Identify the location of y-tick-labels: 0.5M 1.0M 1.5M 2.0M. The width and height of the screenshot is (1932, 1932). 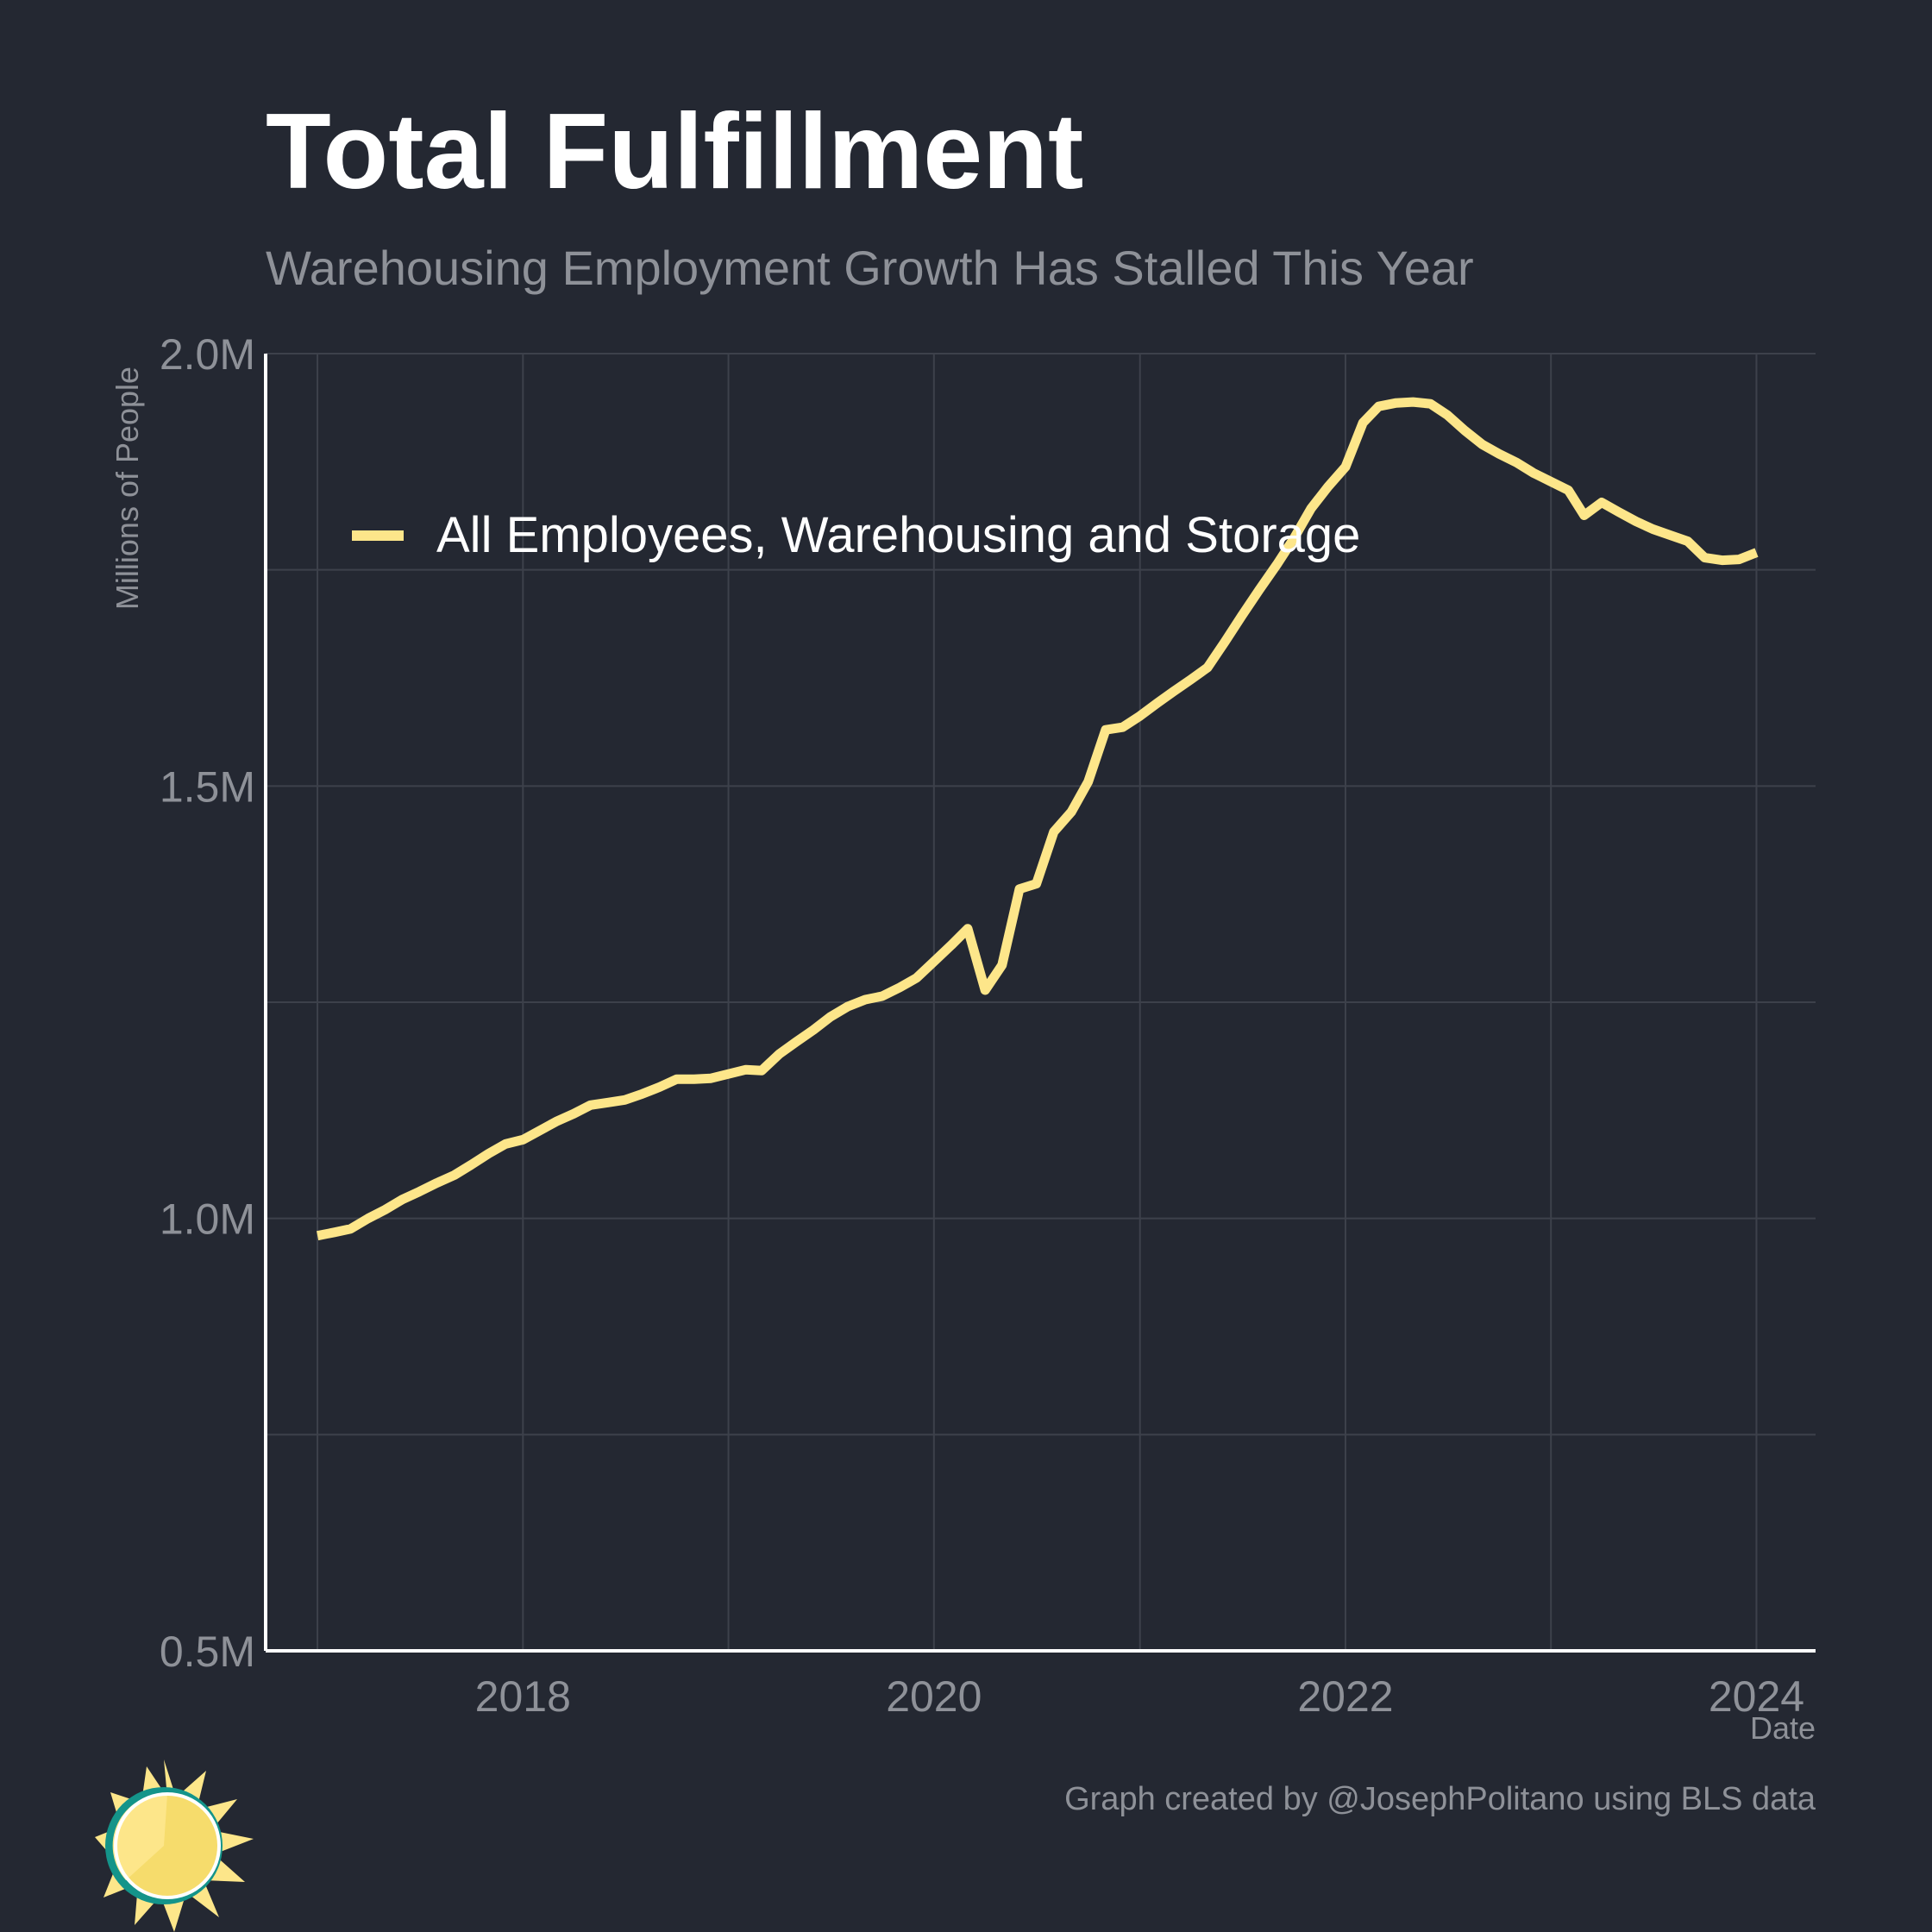
(207, 1003).